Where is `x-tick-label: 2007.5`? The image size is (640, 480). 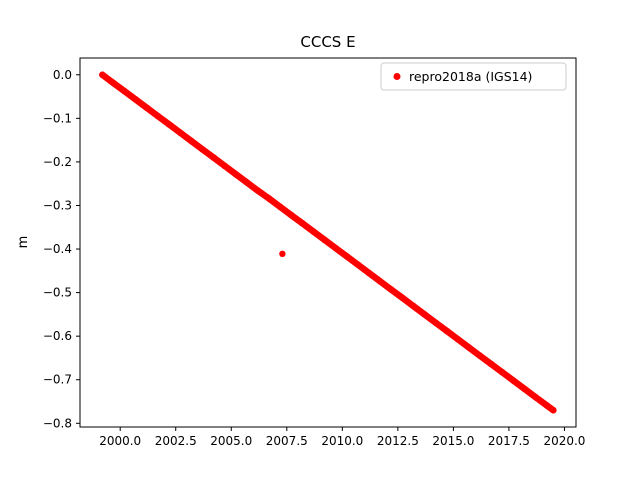 x-tick-label: 2007.5 is located at coordinates (287, 441).